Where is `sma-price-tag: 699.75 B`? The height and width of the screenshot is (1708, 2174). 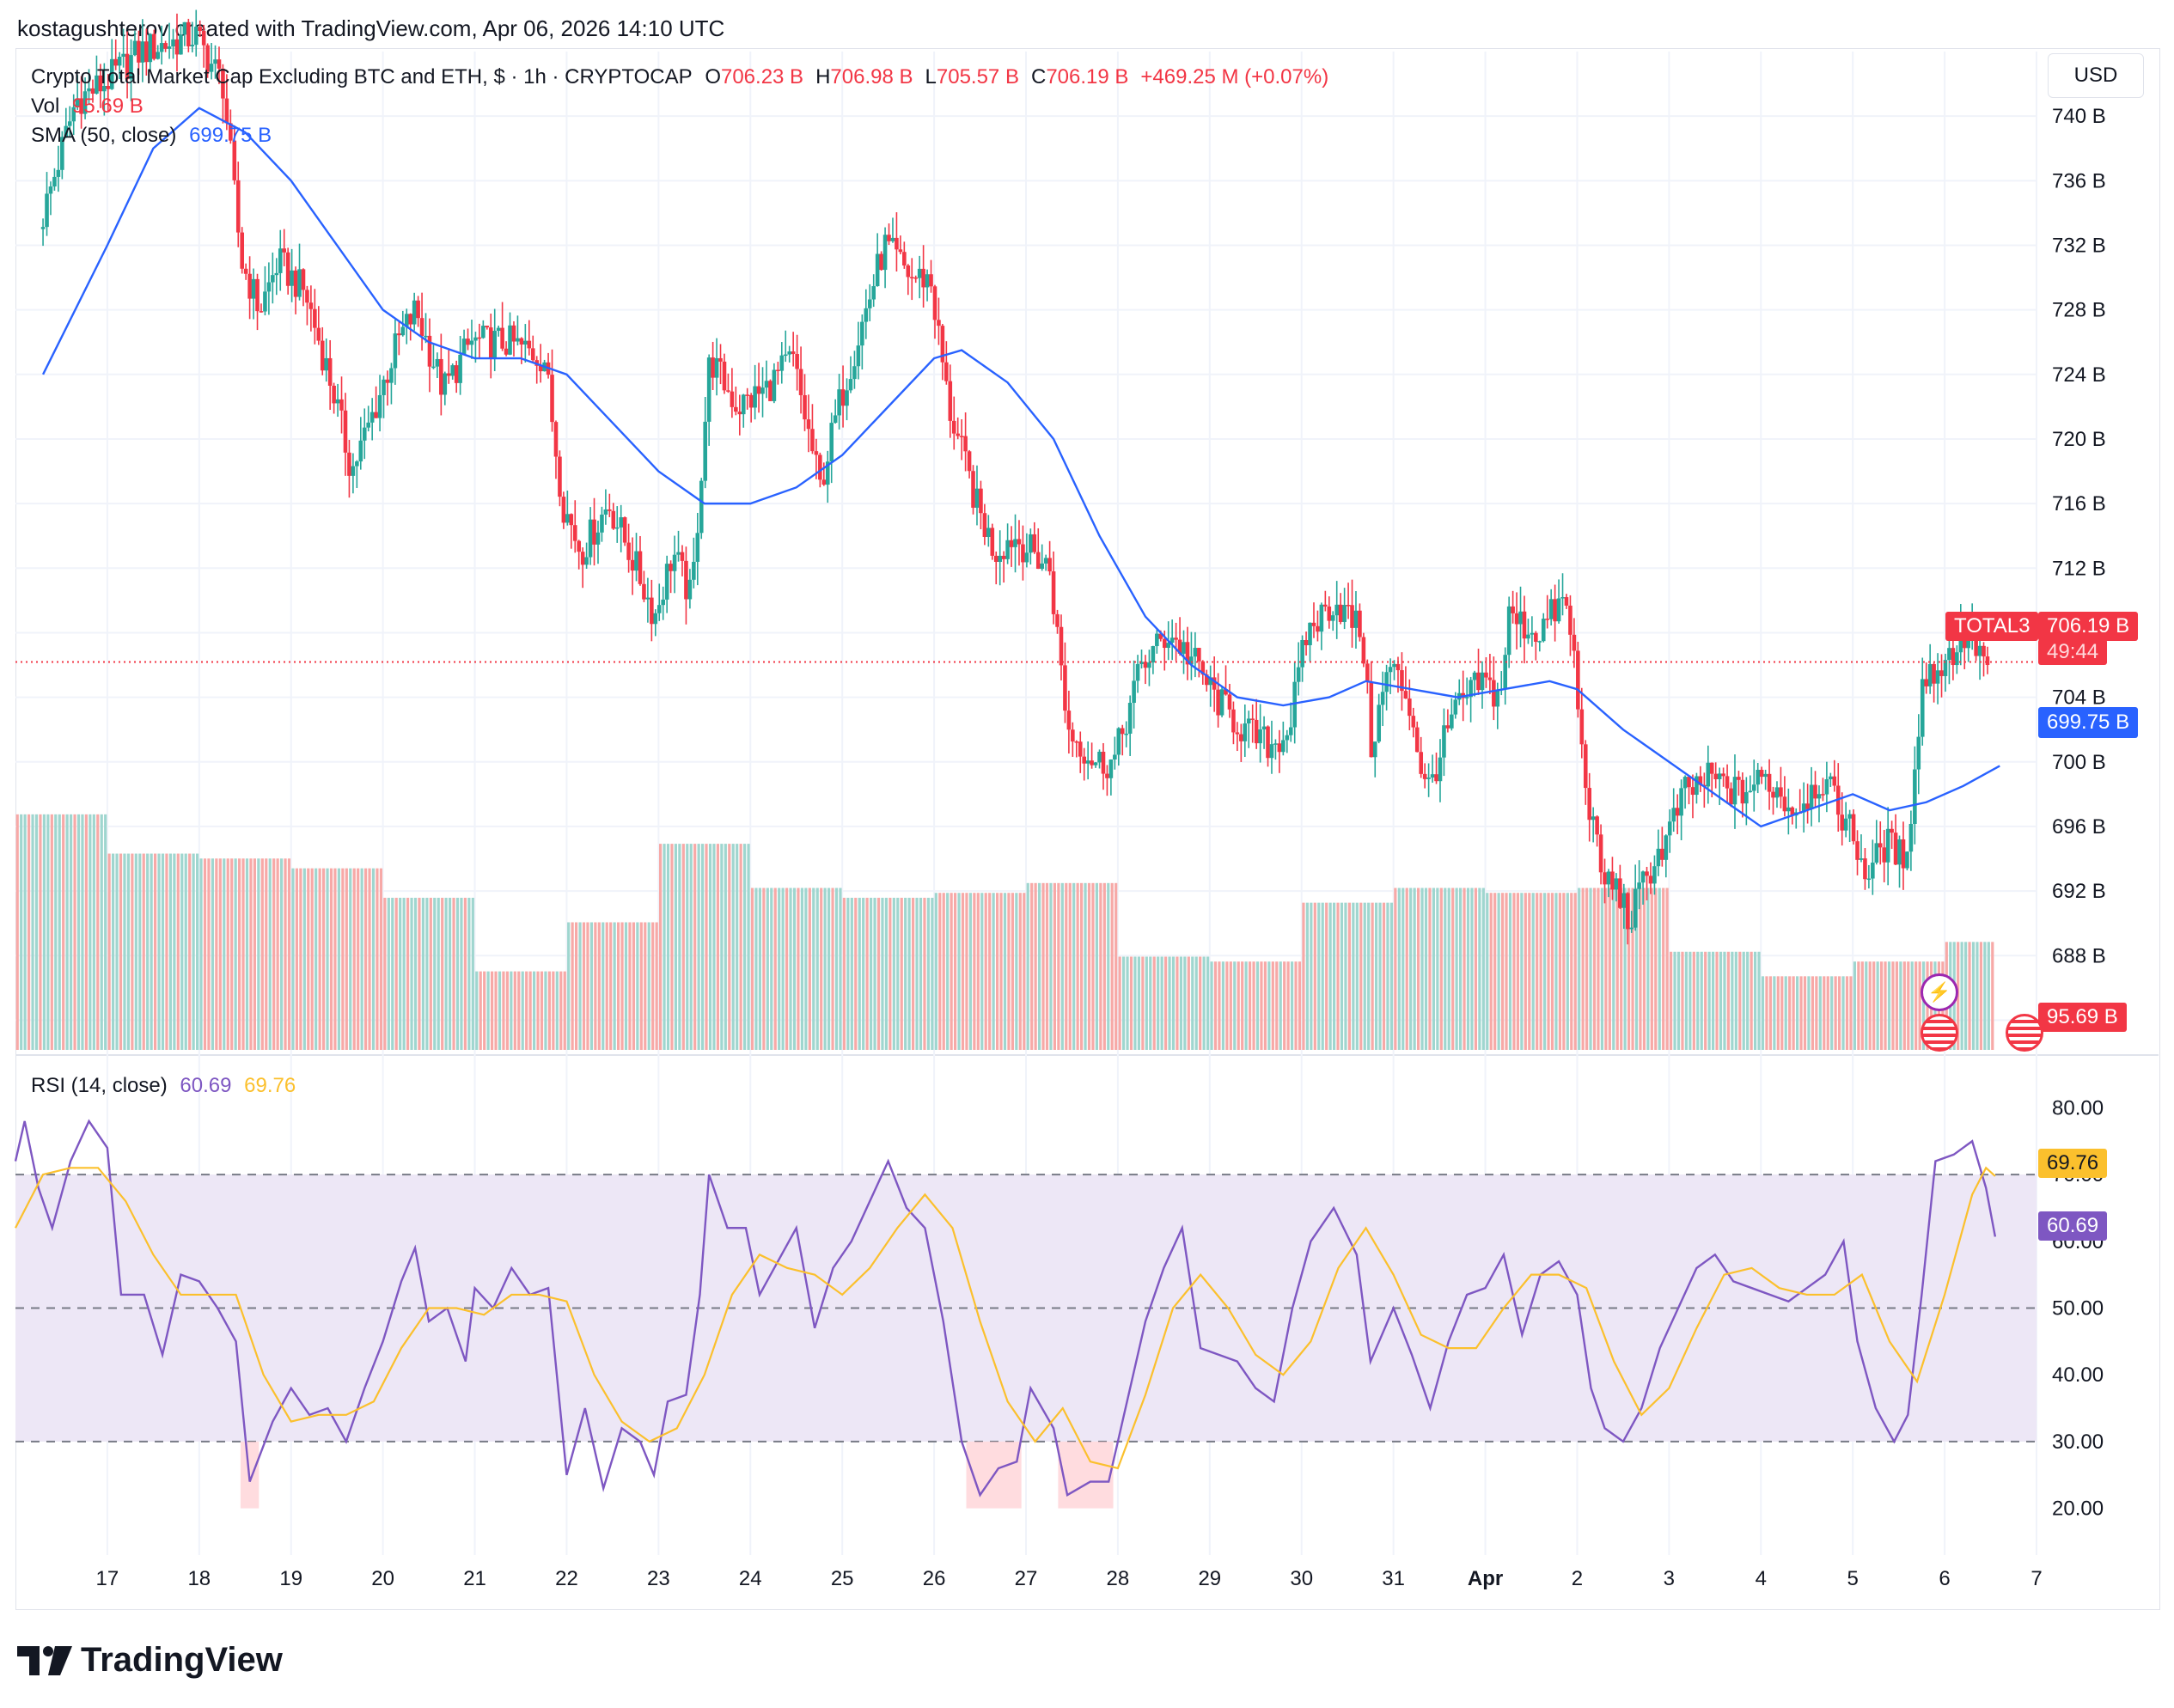
sma-price-tag: 699.75 B is located at coordinates (2088, 722).